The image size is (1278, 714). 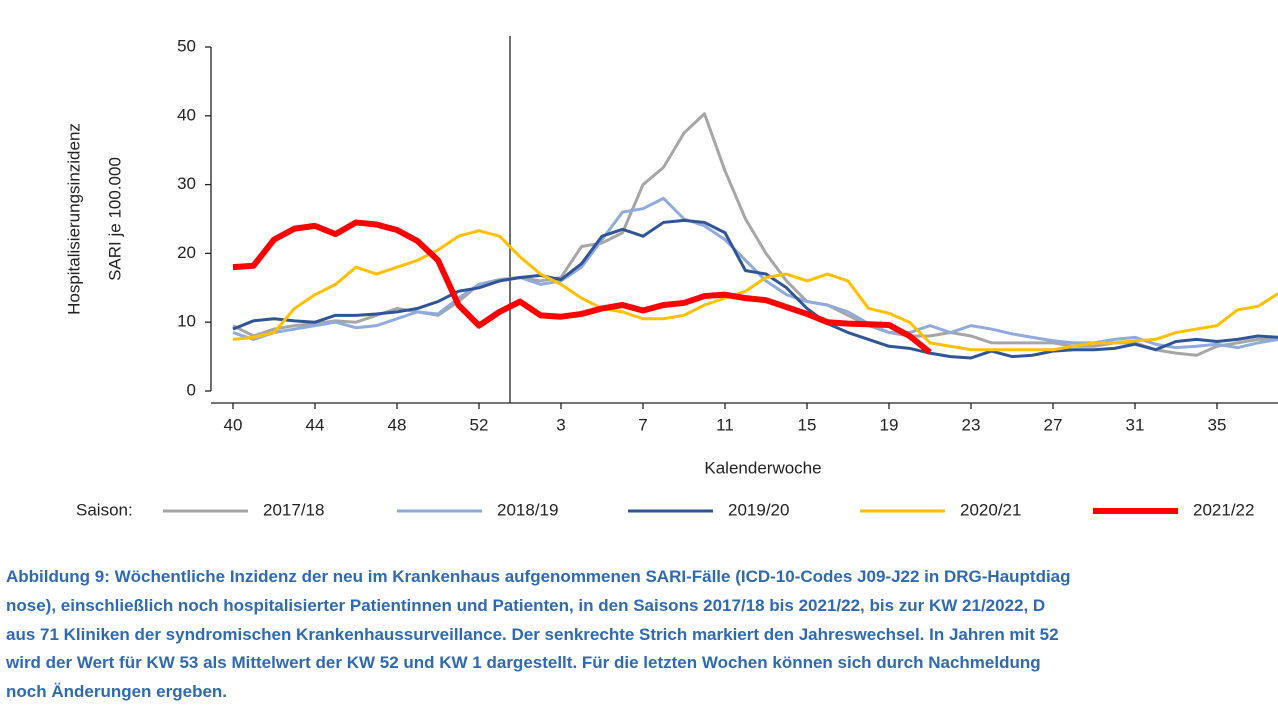 What do you see at coordinates (479, 424) in the screenshot?
I see `x-tick-label: 52` at bounding box center [479, 424].